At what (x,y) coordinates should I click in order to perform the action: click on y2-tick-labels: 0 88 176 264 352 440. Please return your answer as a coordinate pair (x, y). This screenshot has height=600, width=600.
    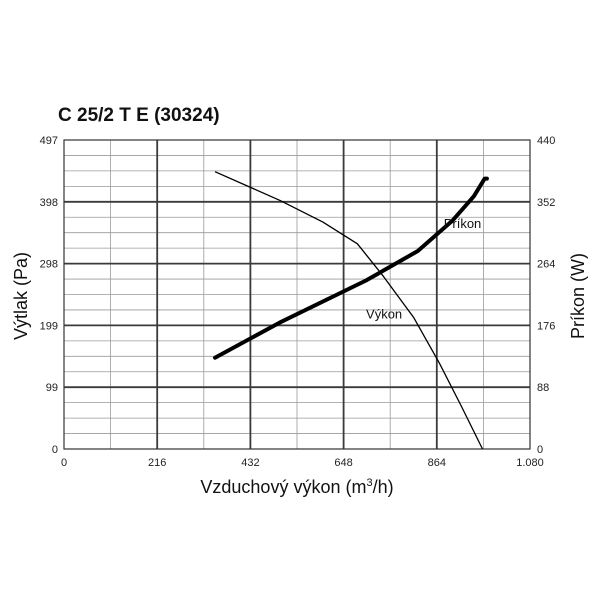
    Looking at the image, I should click on (546, 295).